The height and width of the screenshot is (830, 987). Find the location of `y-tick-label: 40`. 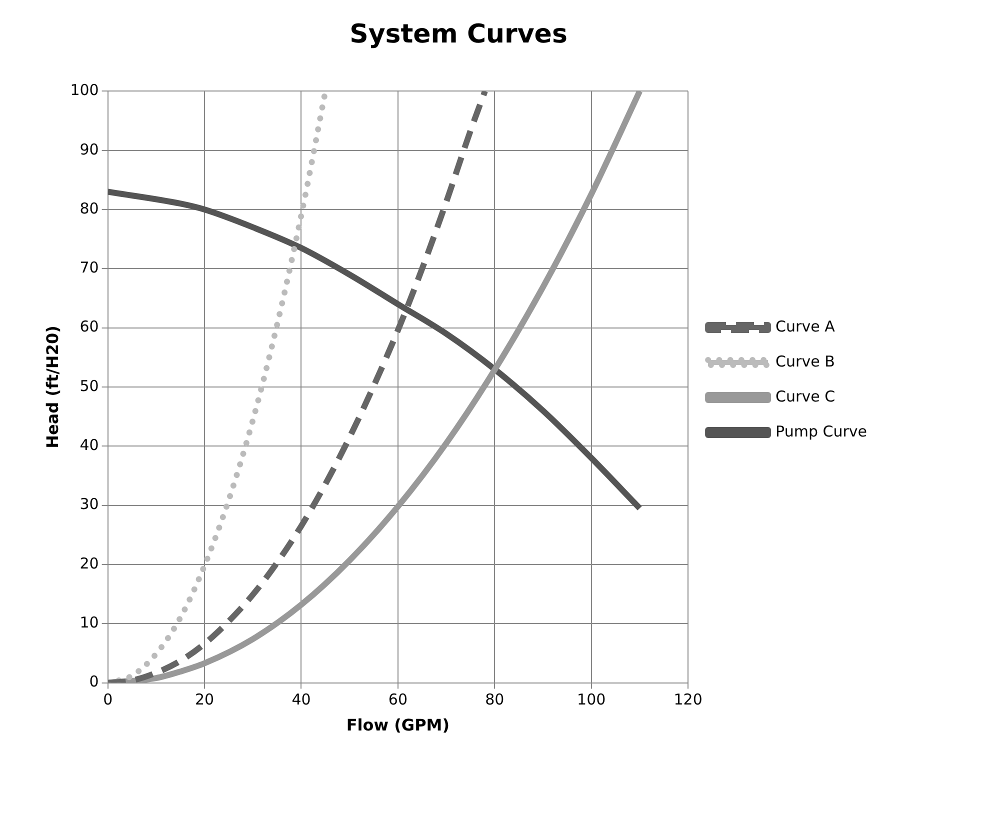

y-tick-label: 40 is located at coordinates (89, 445).